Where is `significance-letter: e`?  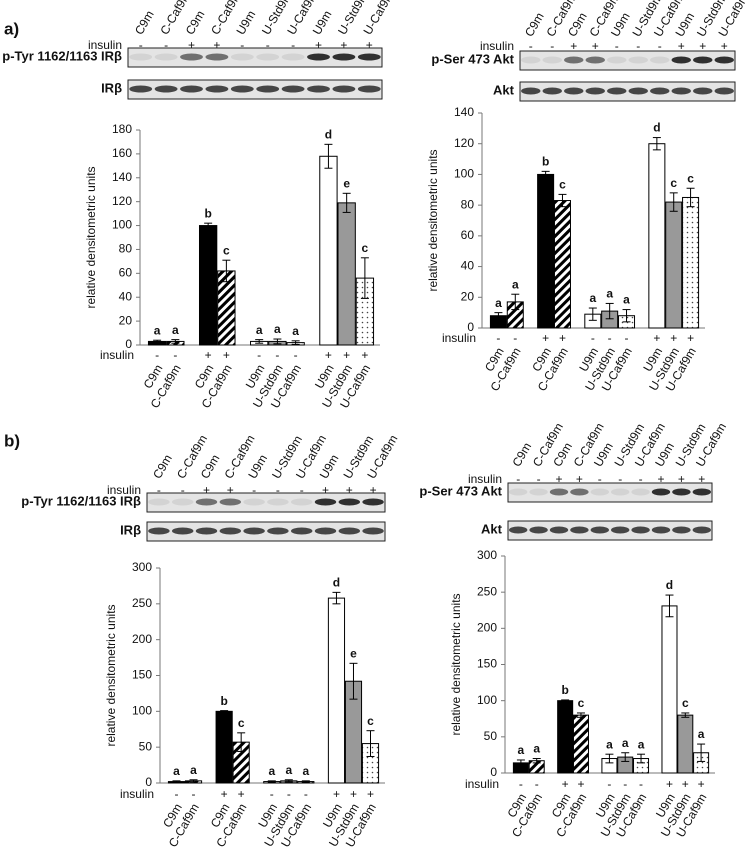
significance-letter: e is located at coordinates (353, 653).